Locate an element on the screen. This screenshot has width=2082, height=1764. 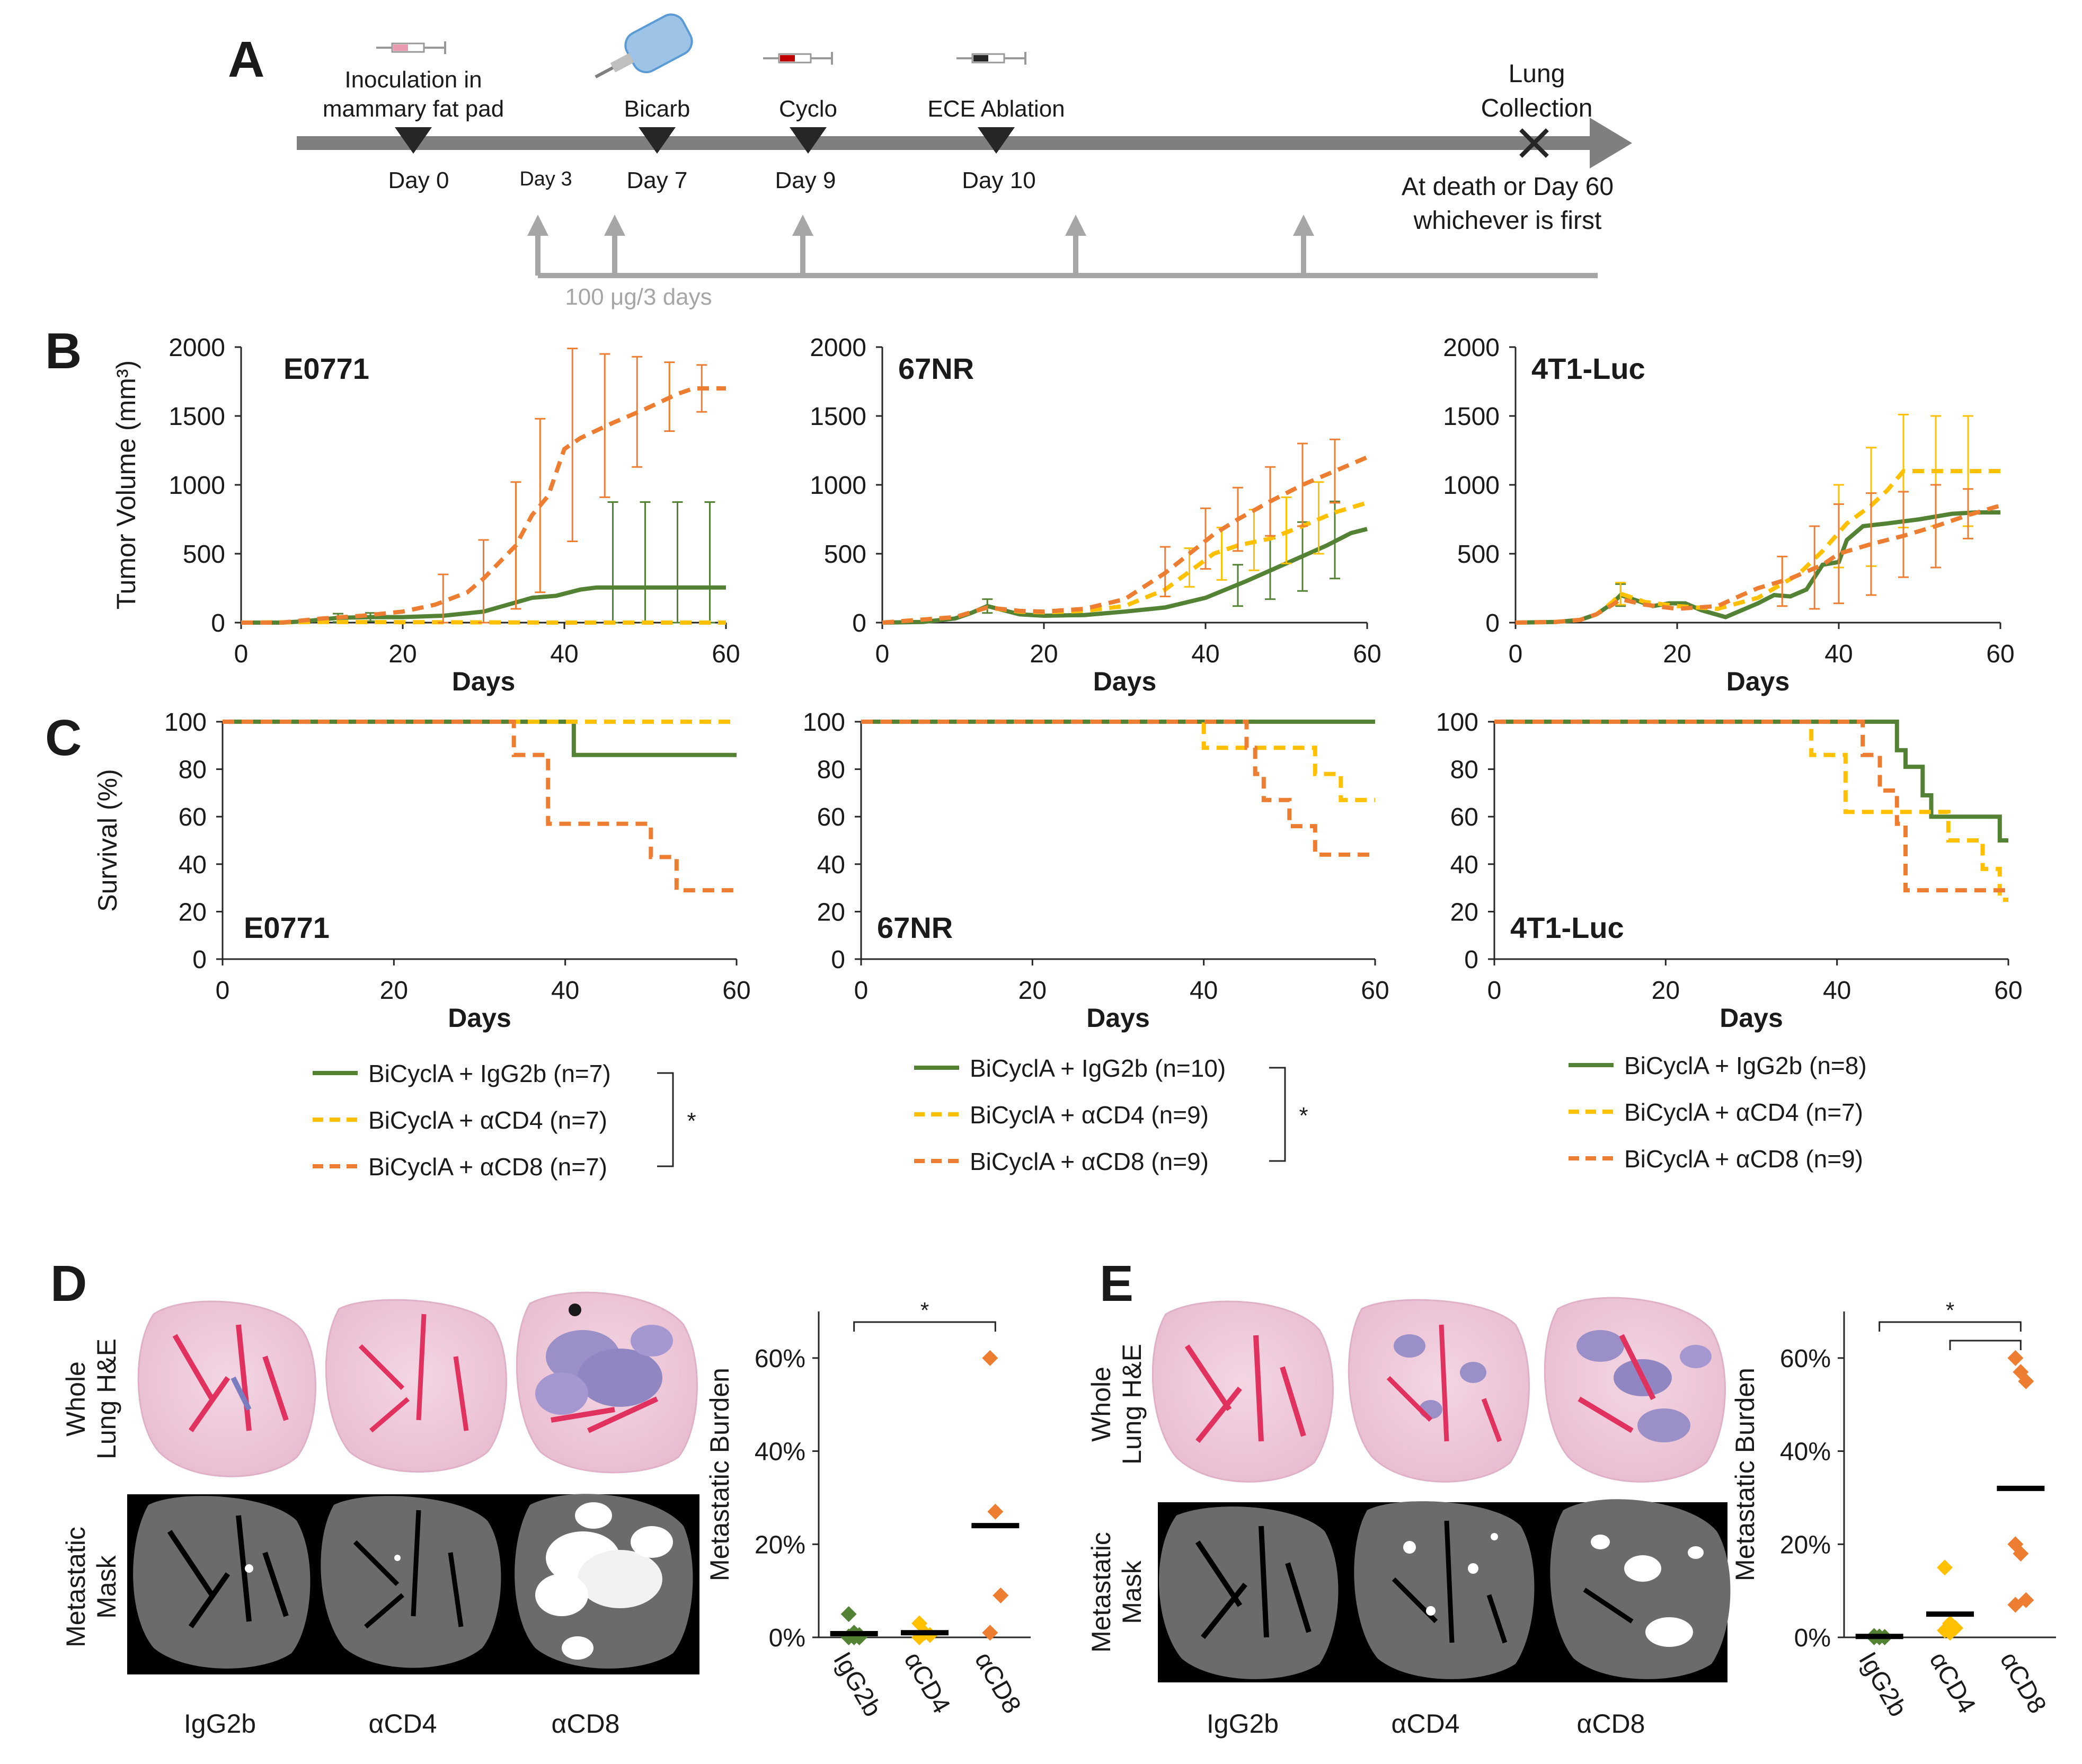
dose-label: 100 μg/3 days is located at coordinates (638, 297).